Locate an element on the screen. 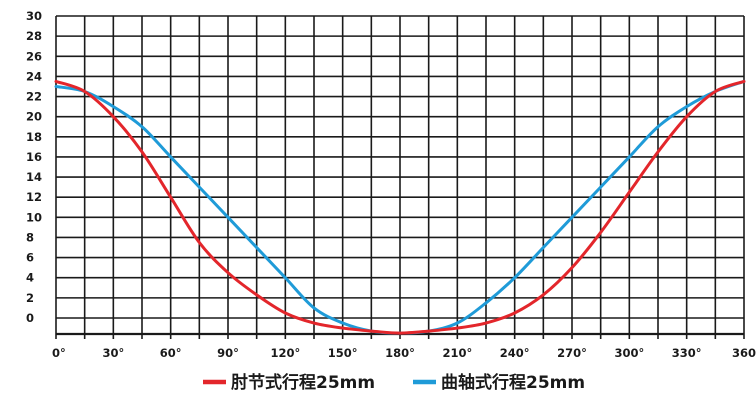  x-tick-label: 270° is located at coordinates (572, 353).